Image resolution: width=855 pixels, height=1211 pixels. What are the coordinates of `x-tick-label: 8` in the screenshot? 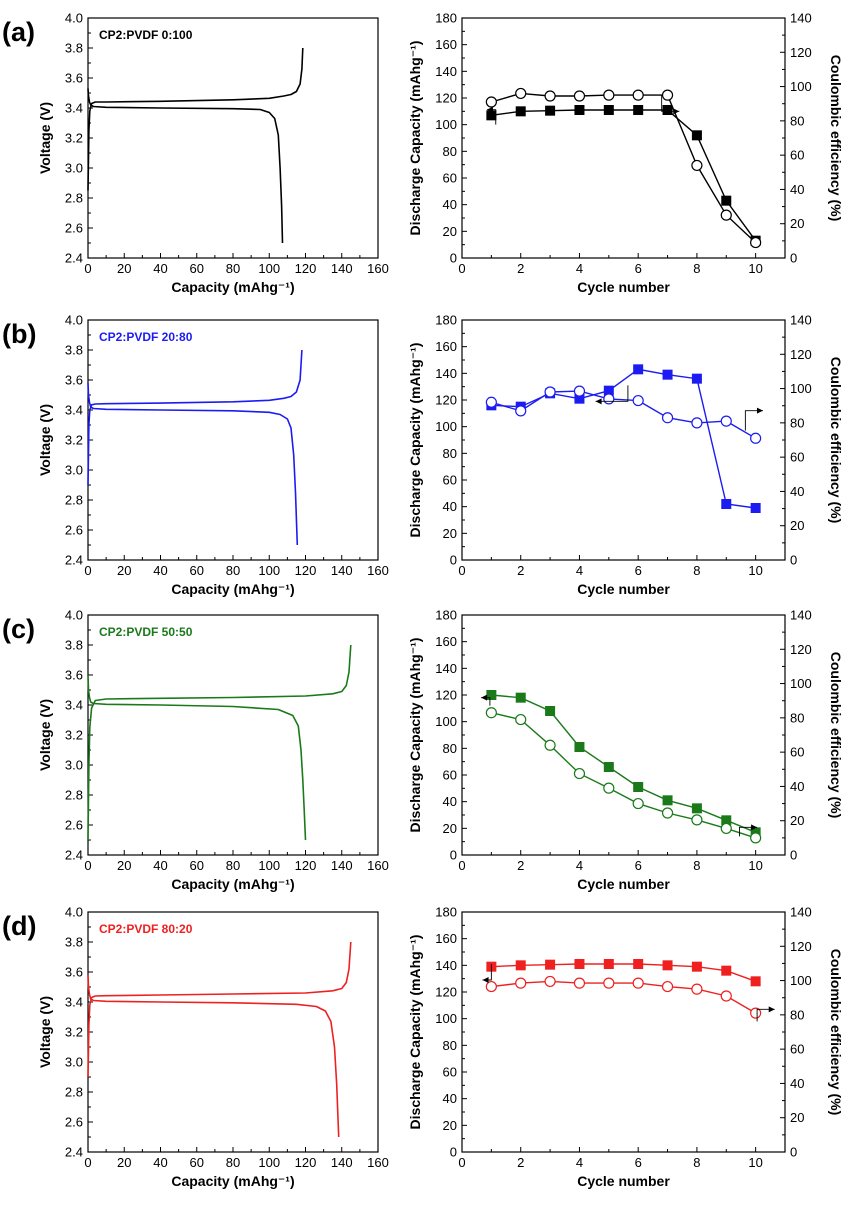 It's located at (696, 865).